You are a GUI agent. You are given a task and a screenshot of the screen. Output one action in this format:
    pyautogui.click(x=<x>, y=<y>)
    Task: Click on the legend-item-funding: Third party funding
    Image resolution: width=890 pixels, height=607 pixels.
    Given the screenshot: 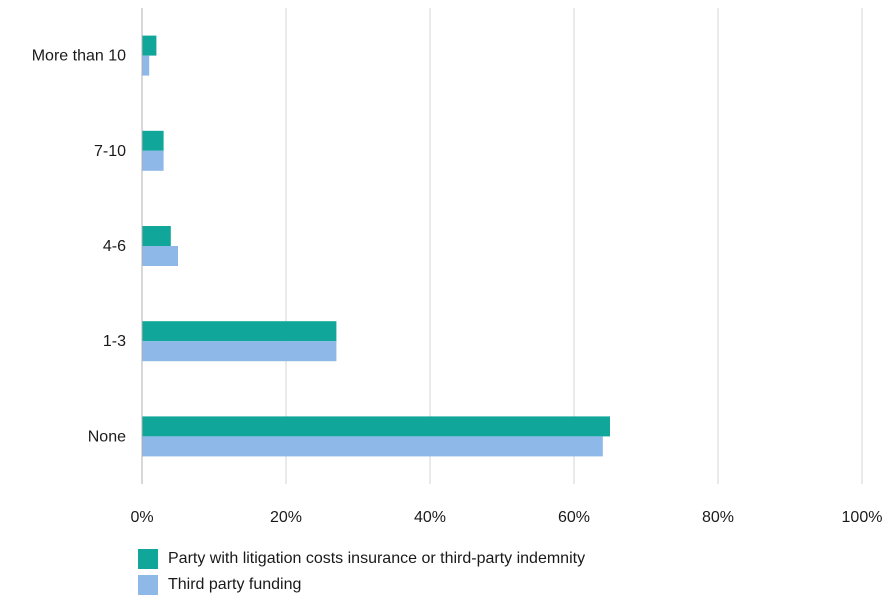 What is the action you would take?
    pyautogui.click(x=361, y=585)
    